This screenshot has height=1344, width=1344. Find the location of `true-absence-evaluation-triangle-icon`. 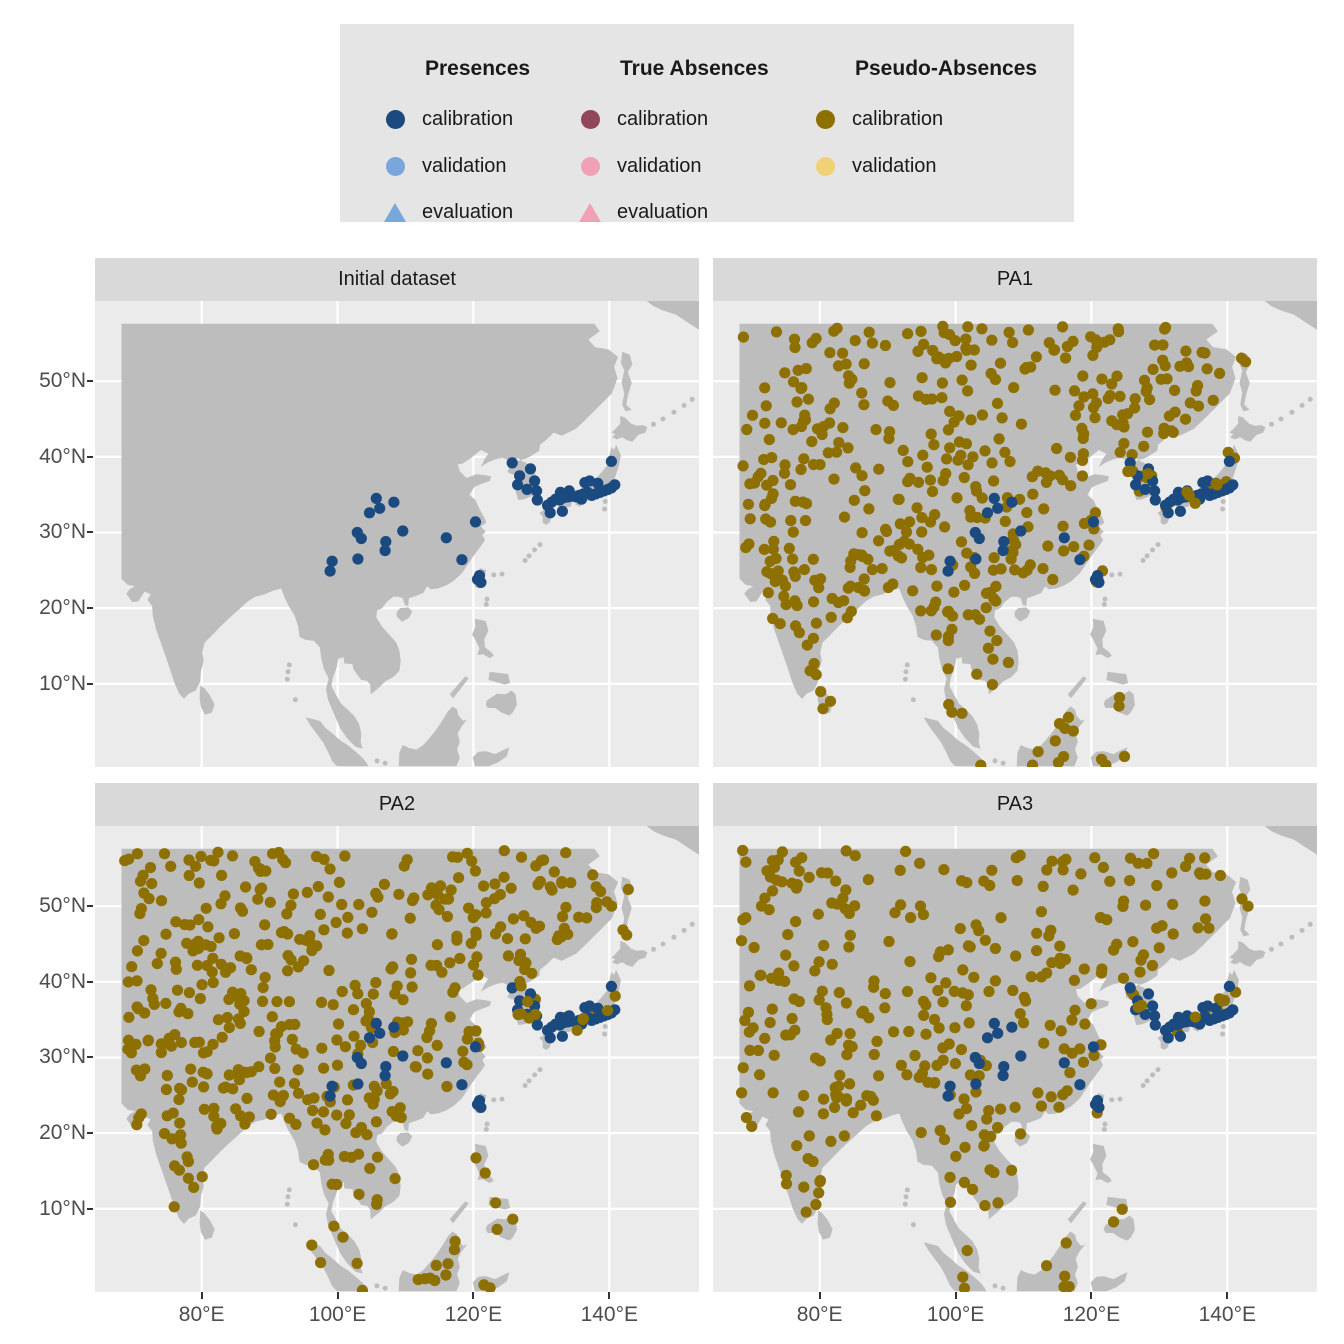

true-absence-evaluation-triangle-icon is located at coordinates (590, 212).